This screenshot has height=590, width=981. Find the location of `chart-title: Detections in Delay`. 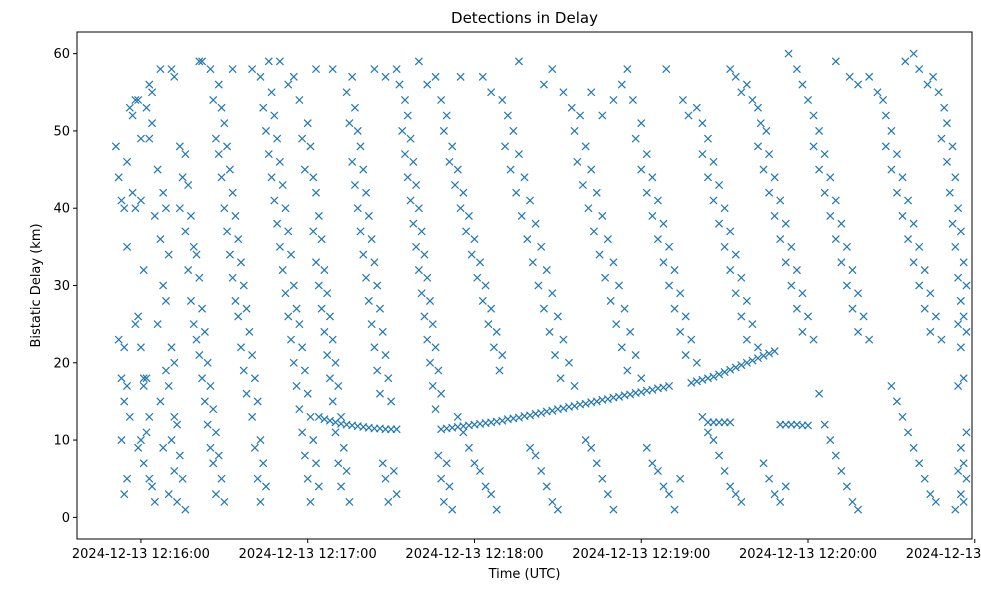

chart-title: Detections in Delay is located at coordinates (524, 18).